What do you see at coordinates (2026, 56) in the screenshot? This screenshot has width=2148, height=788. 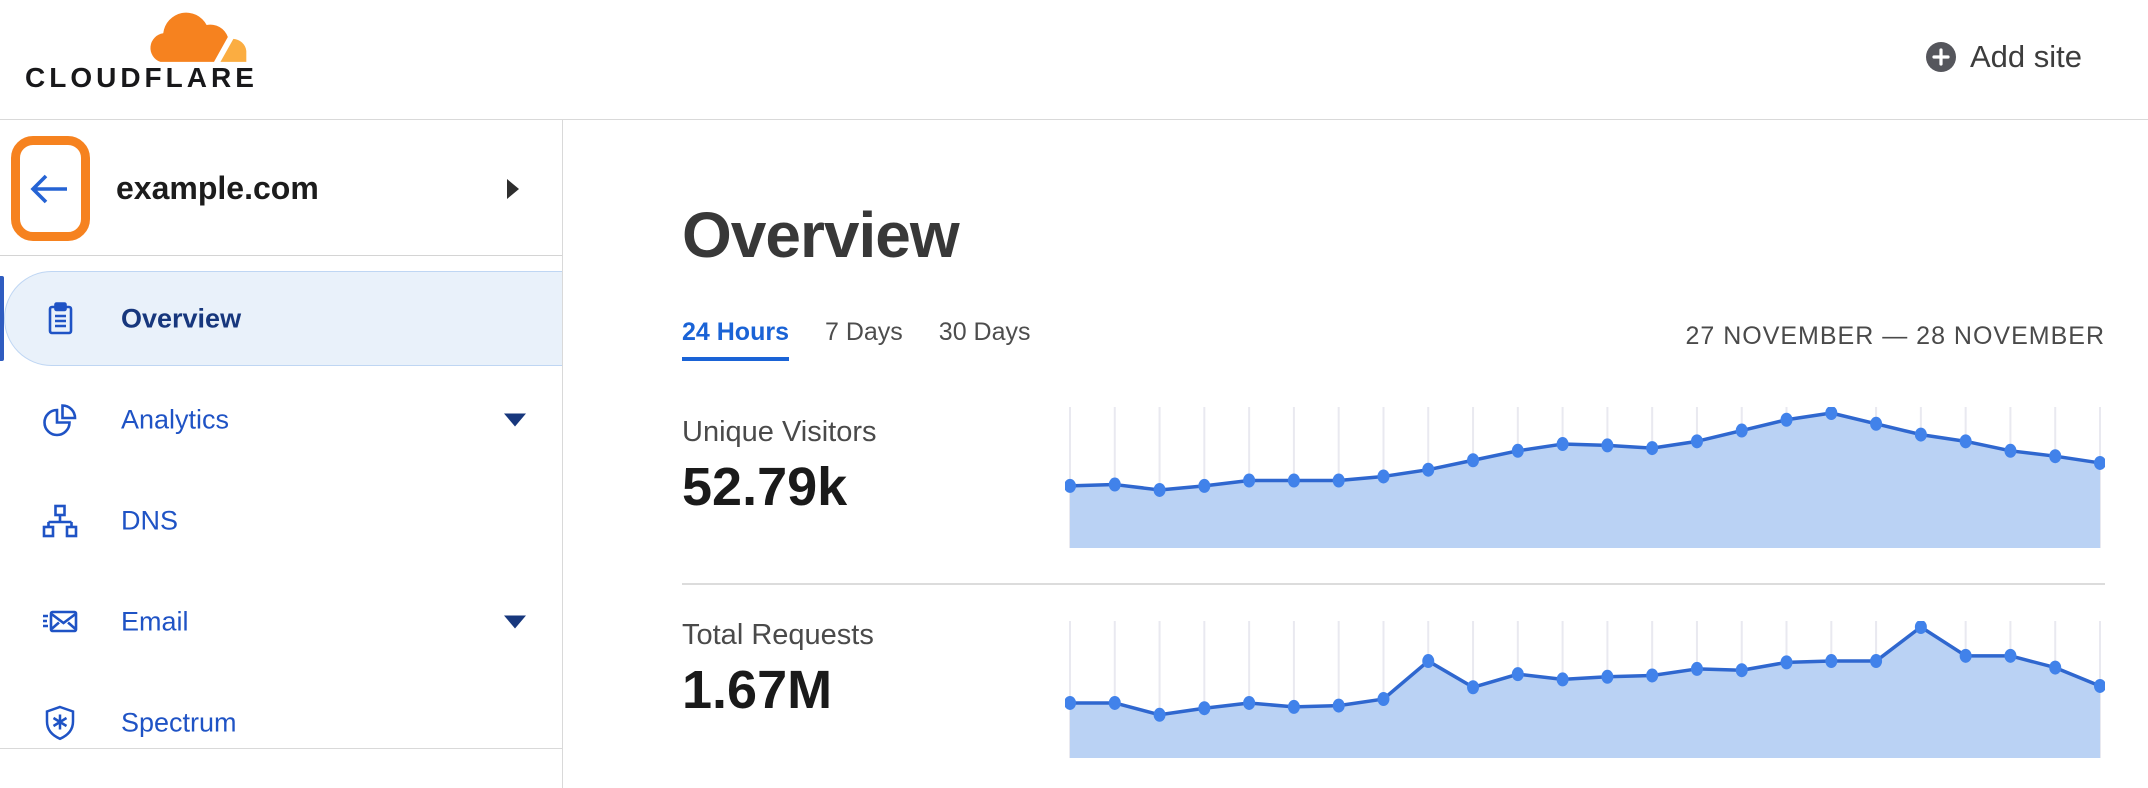 I see `add-site-label: Add site` at bounding box center [2026, 56].